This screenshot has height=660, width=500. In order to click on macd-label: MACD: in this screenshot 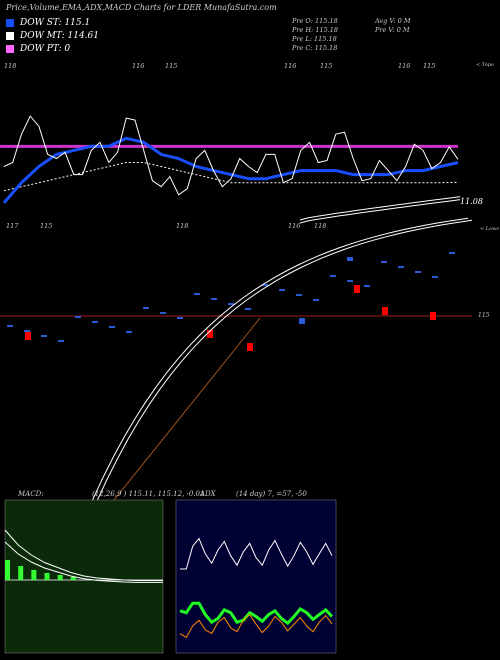, I will do `click(31, 494)`.